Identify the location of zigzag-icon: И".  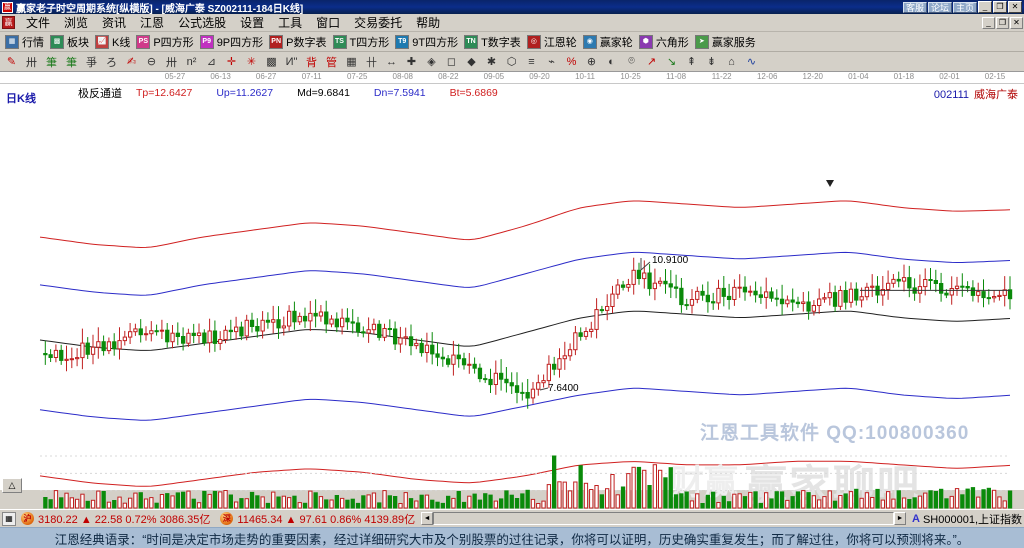
(291, 61).